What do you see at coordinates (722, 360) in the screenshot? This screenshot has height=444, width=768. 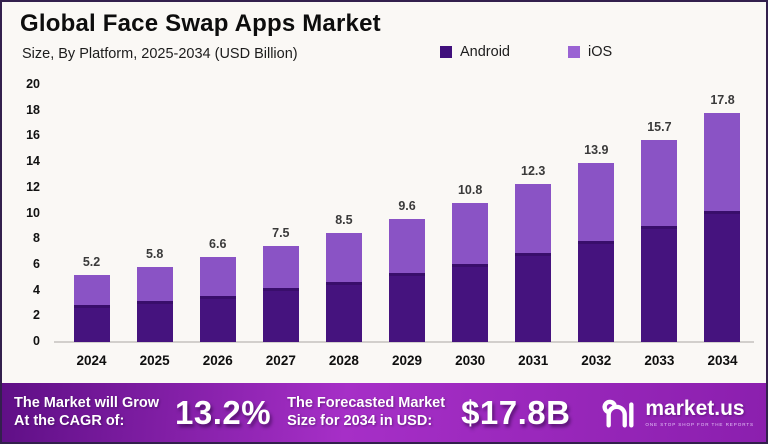 I see `x-label-2034: 2034` at bounding box center [722, 360].